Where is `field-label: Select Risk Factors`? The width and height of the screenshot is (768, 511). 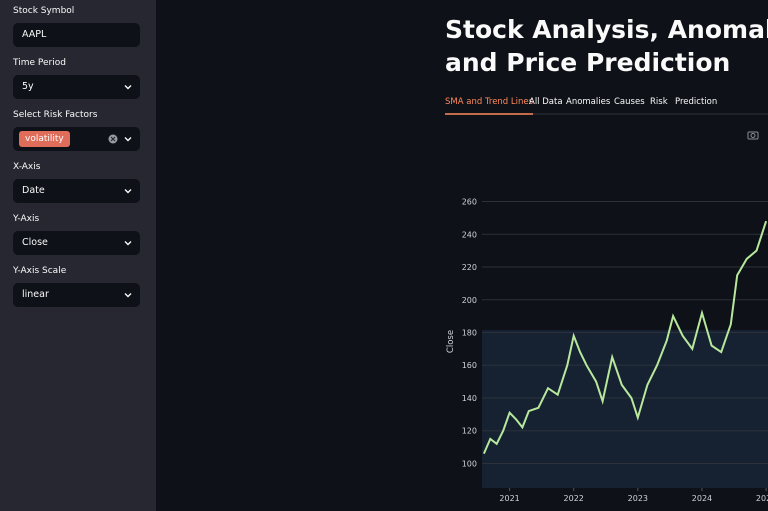
field-label: Select Risk Factors is located at coordinates (55, 115).